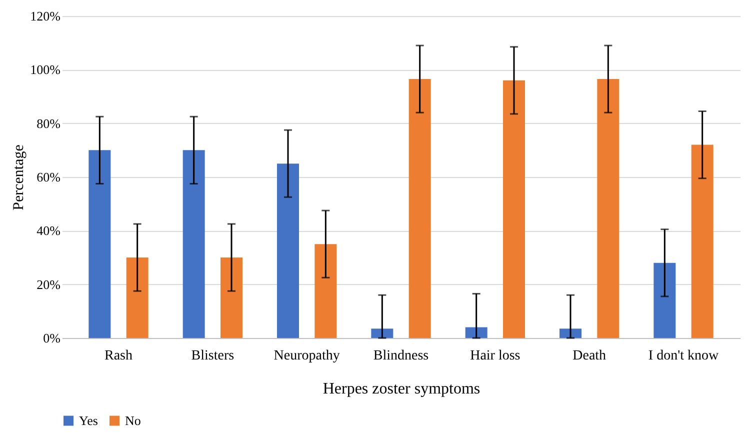 The image size is (750, 438). What do you see at coordinates (48, 123) in the screenshot?
I see `y-tick-label: 80%` at bounding box center [48, 123].